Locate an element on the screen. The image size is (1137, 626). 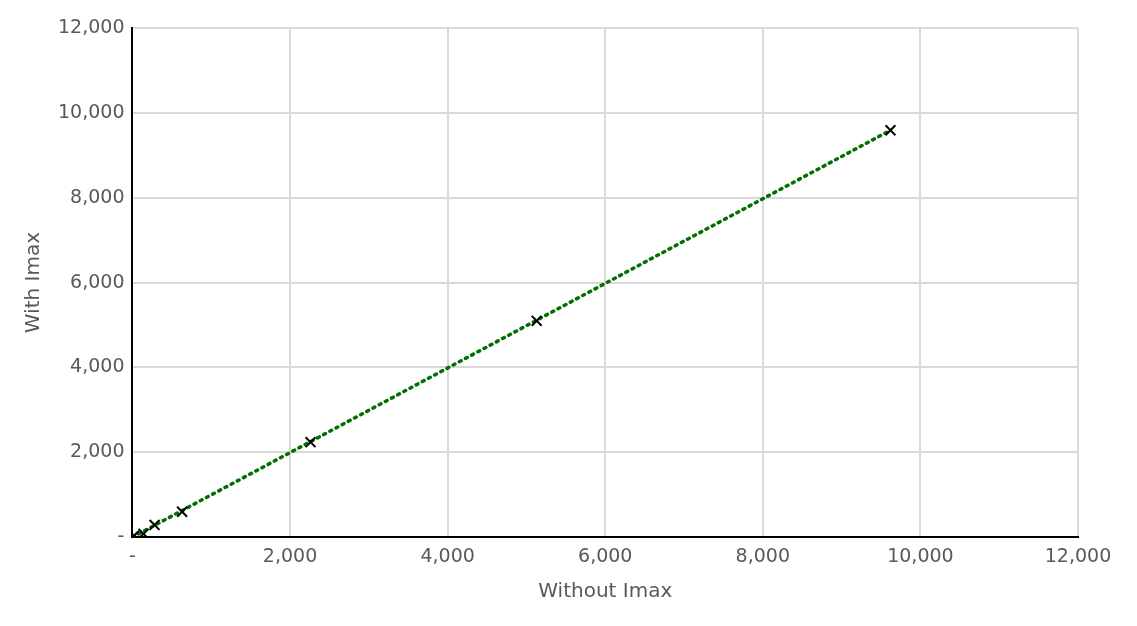
x-axis-title: Without Imax is located at coordinates (605, 590).